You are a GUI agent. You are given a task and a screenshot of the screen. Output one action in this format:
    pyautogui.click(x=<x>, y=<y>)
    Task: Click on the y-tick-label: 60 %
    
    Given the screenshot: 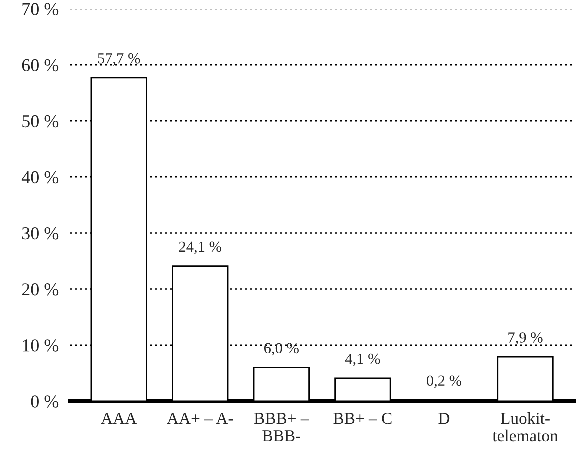 What is the action you would take?
    pyautogui.click(x=40, y=65)
    